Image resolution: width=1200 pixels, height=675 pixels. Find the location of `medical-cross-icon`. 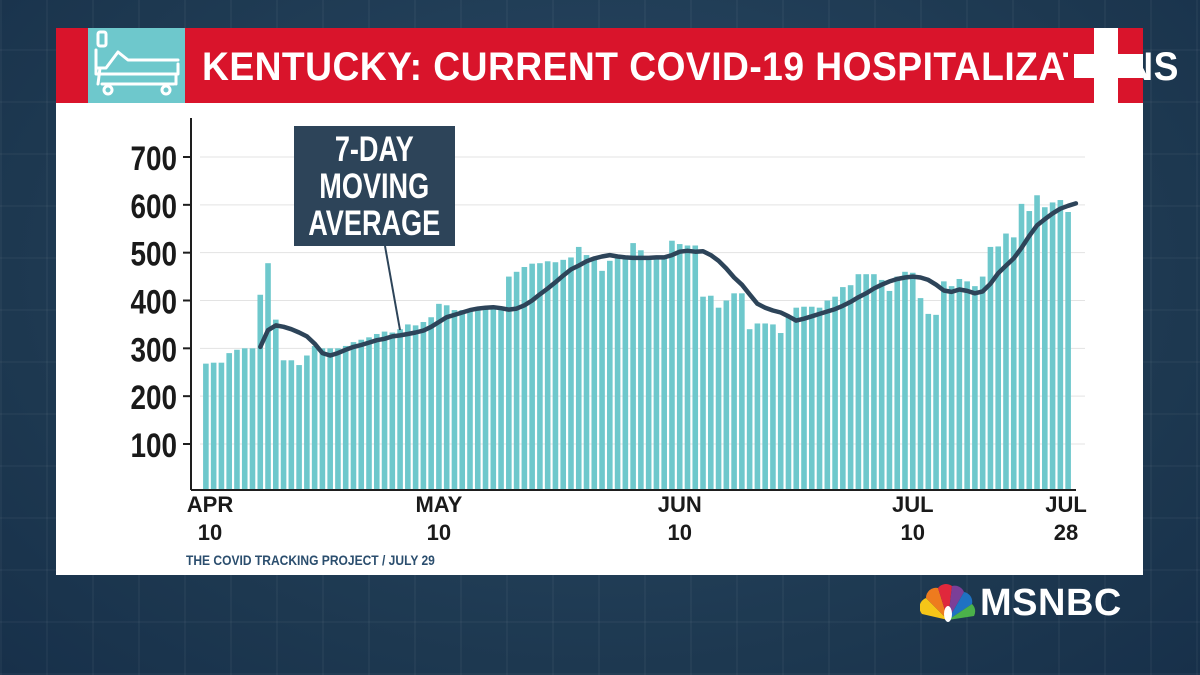

medical-cross-icon is located at coordinates (1105, 65).